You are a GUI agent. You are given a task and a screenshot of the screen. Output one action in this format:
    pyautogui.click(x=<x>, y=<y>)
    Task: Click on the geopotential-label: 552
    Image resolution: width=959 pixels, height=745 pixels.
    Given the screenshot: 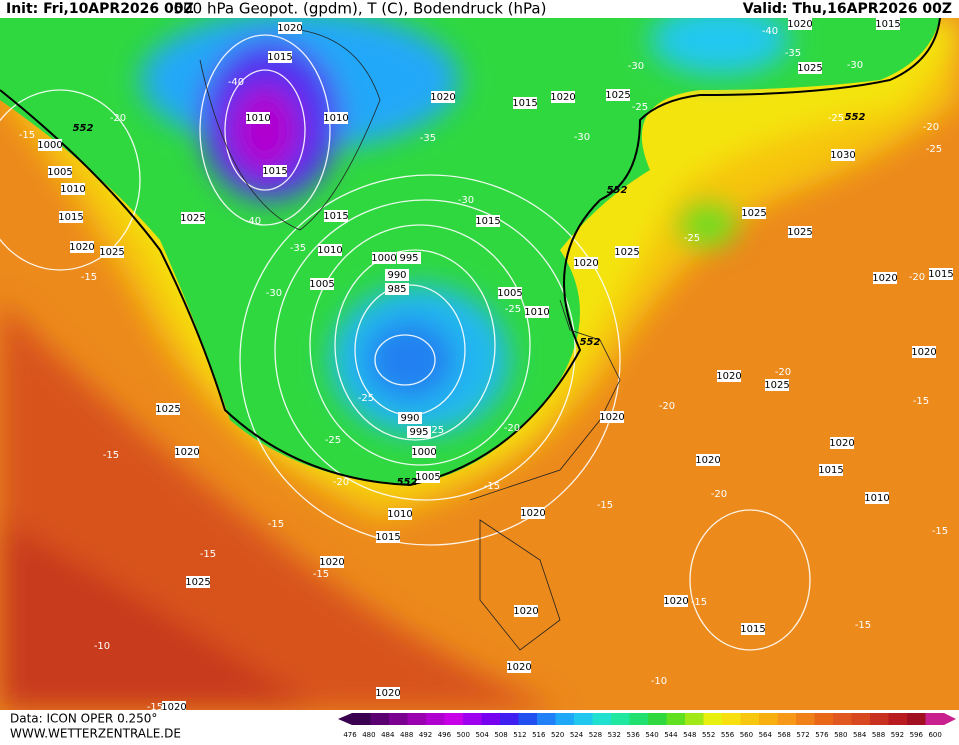 What is the action you would take?
    pyautogui.click(x=83, y=128)
    